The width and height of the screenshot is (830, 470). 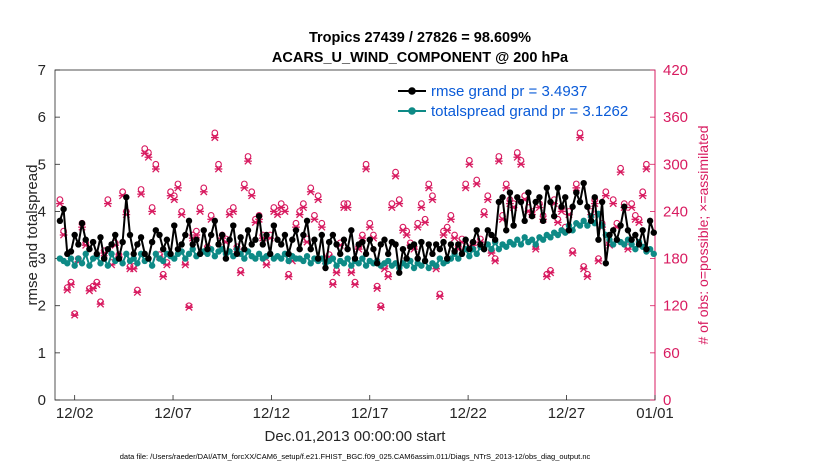 What do you see at coordinates (49, 235) in the screenshot?
I see `y-axis-left: 0 1 2 3 4 5 6 7` at bounding box center [49, 235].